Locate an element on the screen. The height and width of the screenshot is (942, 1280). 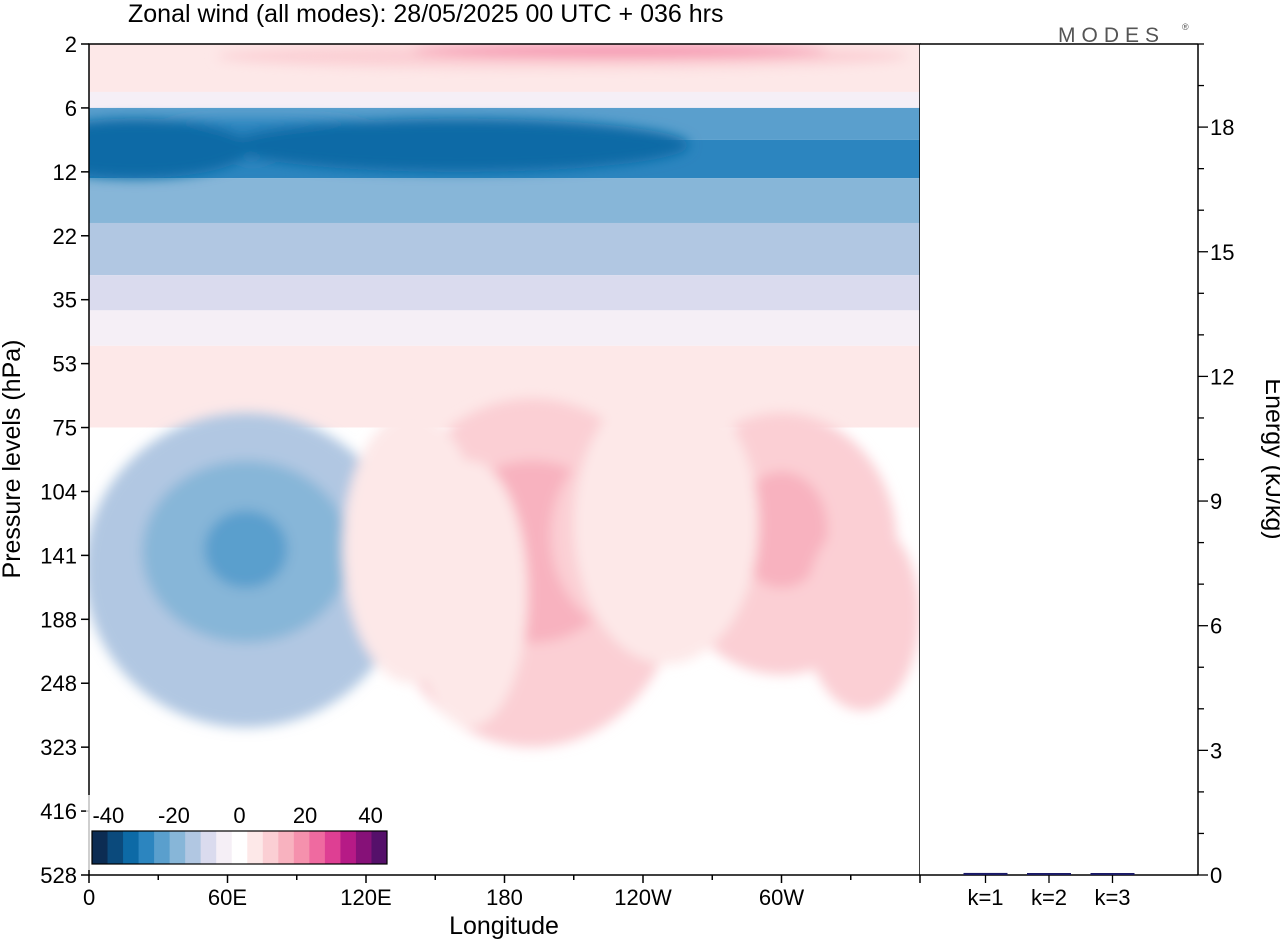
colorbar: -40 -20 0 20 40 is located at coordinates (238, 832).